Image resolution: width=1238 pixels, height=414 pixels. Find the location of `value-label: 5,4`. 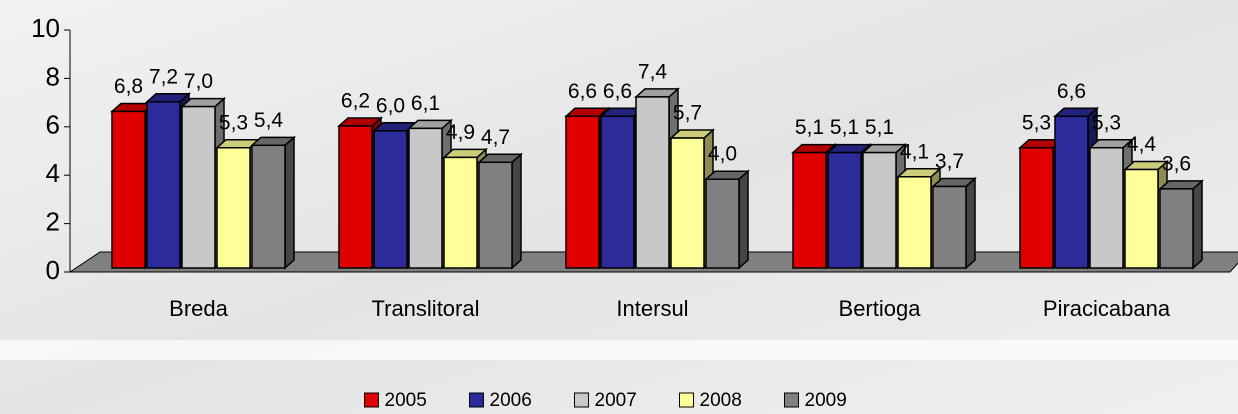

value-label: 5,4 is located at coordinates (269, 120).